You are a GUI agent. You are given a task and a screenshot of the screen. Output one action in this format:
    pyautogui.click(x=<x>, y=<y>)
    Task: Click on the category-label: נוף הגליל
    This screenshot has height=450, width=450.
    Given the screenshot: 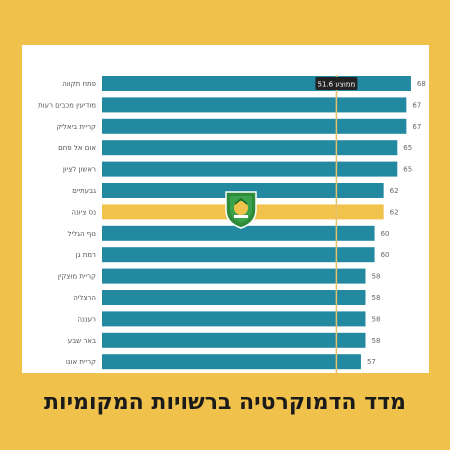 What is the action you would take?
    pyautogui.click(x=82, y=234)
    